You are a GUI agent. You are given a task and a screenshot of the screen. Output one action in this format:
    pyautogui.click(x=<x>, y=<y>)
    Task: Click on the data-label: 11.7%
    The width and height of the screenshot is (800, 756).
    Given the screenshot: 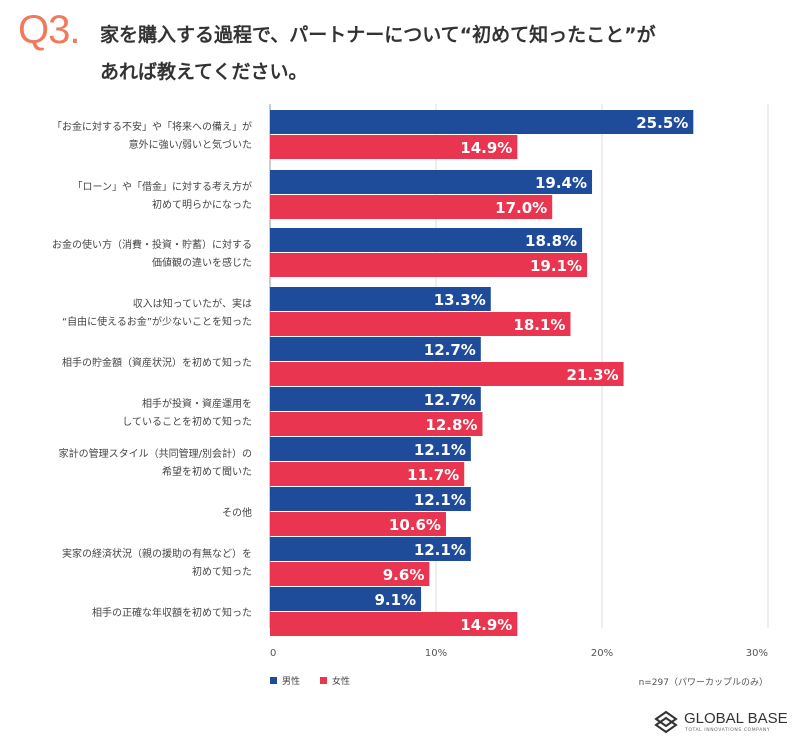 What is the action you would take?
    pyautogui.click(x=433, y=475)
    